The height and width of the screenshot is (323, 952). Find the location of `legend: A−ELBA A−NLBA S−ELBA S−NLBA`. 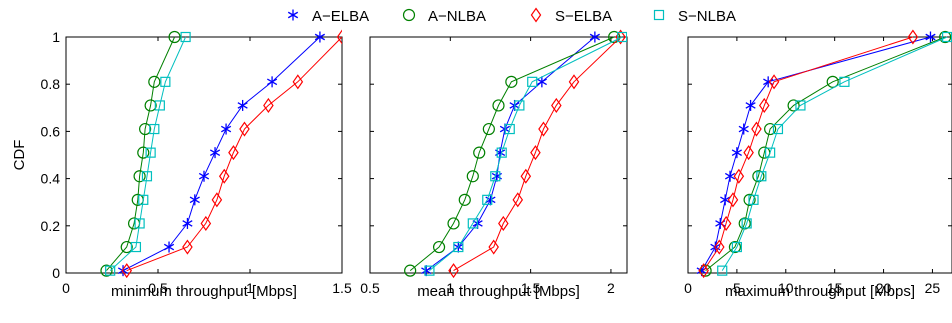

legend: A−ELBA A−NLBA S−ELBA S−NLBA is located at coordinates (511, 16).